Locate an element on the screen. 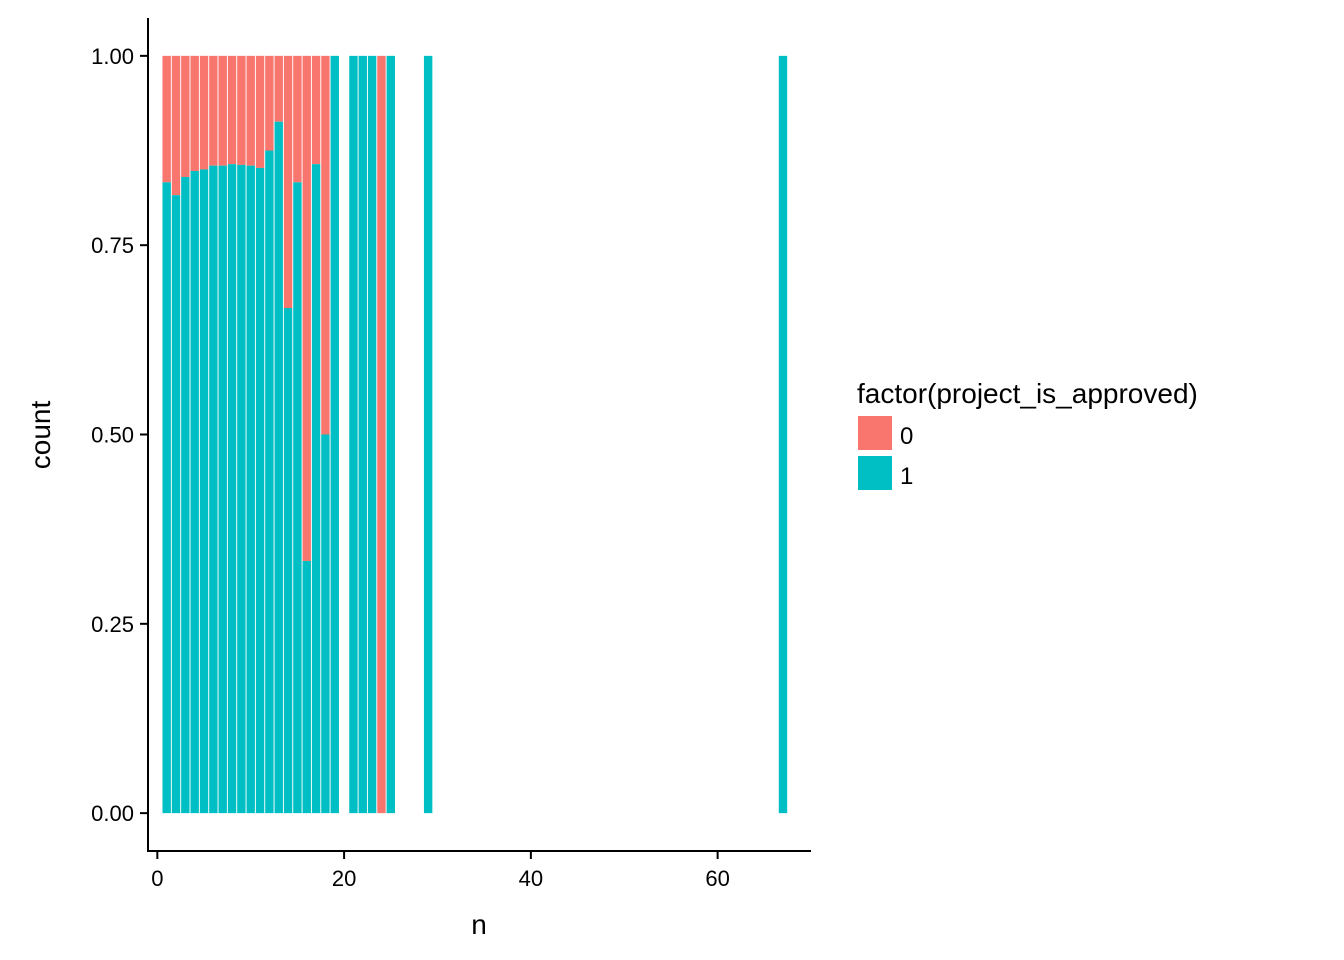 This screenshot has width=1344, height=960. bar-segment-0-n6 is located at coordinates (213, 110).